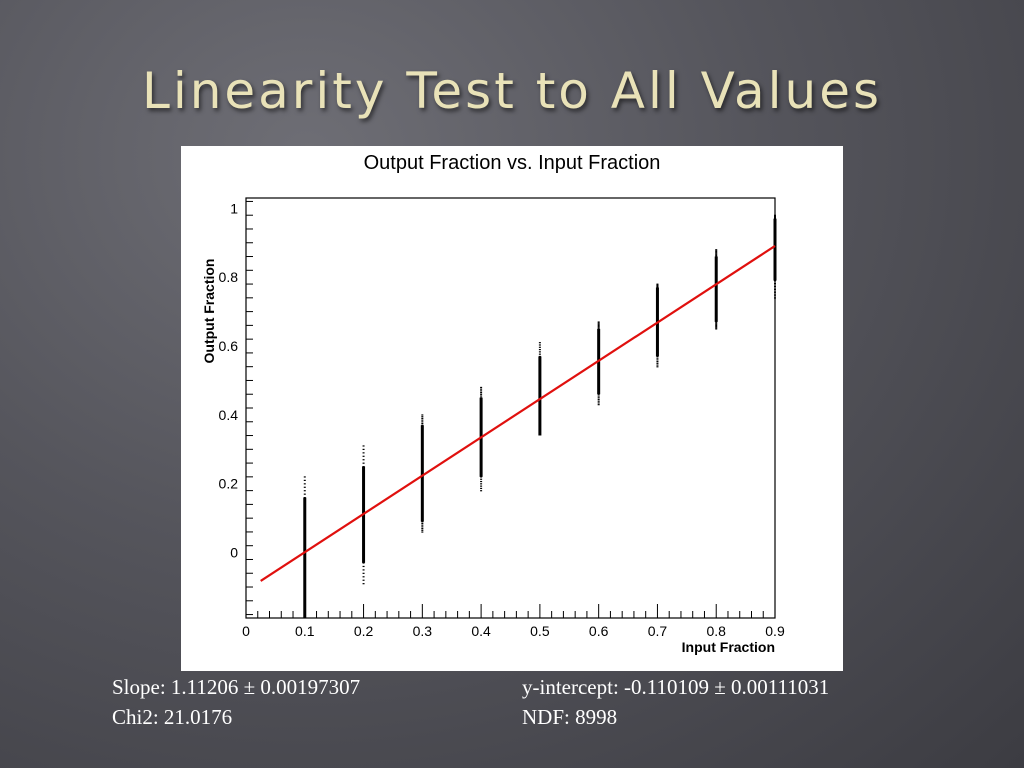 The image size is (1024, 768). I want to click on x-tick-label: 0.1, so click(305, 631).